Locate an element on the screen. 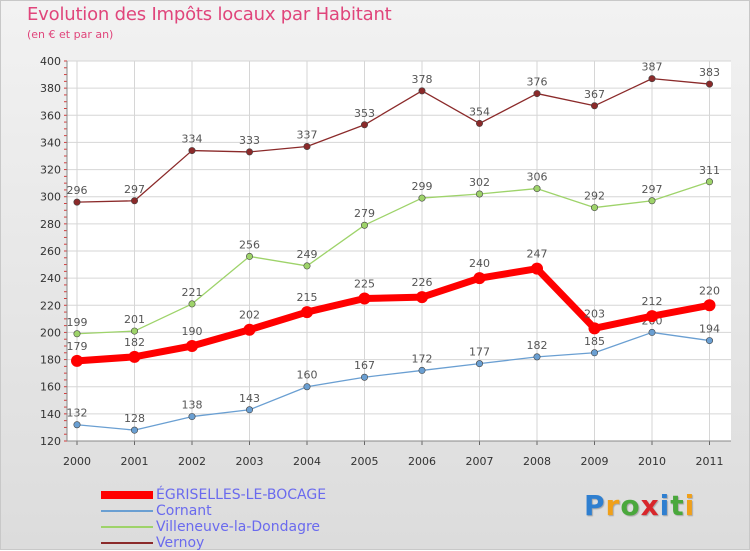 This screenshot has height=551, width=750. data-label: 296 is located at coordinates (77, 190).